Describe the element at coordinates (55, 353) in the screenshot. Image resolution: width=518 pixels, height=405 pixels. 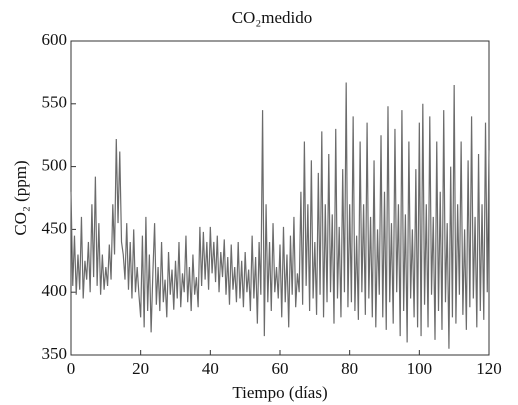
I see `y-tick-label: 350` at that location.